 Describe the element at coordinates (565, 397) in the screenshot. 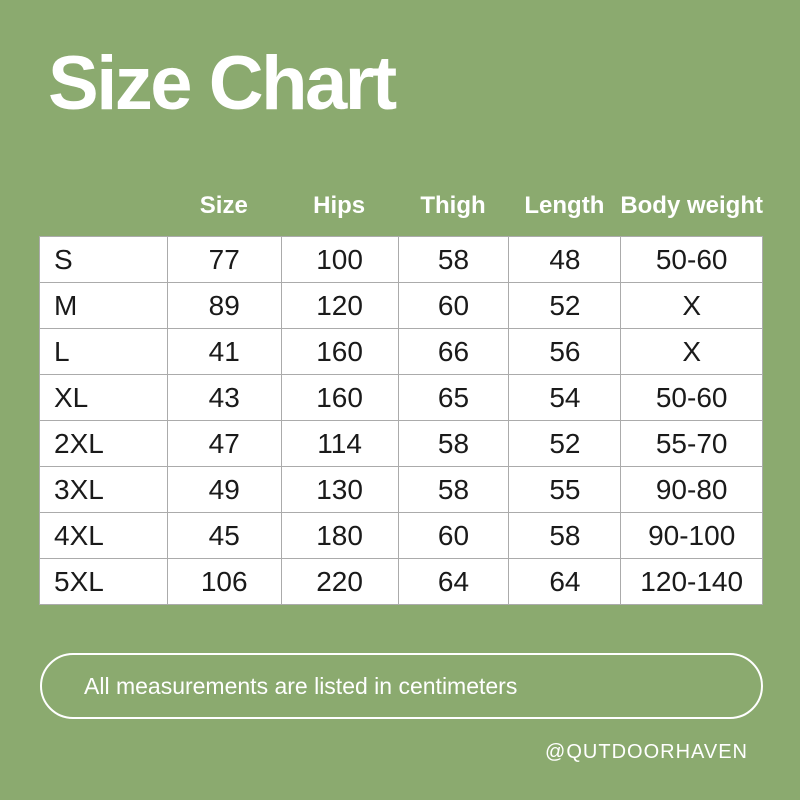

I see `table-cell: 54` at that location.